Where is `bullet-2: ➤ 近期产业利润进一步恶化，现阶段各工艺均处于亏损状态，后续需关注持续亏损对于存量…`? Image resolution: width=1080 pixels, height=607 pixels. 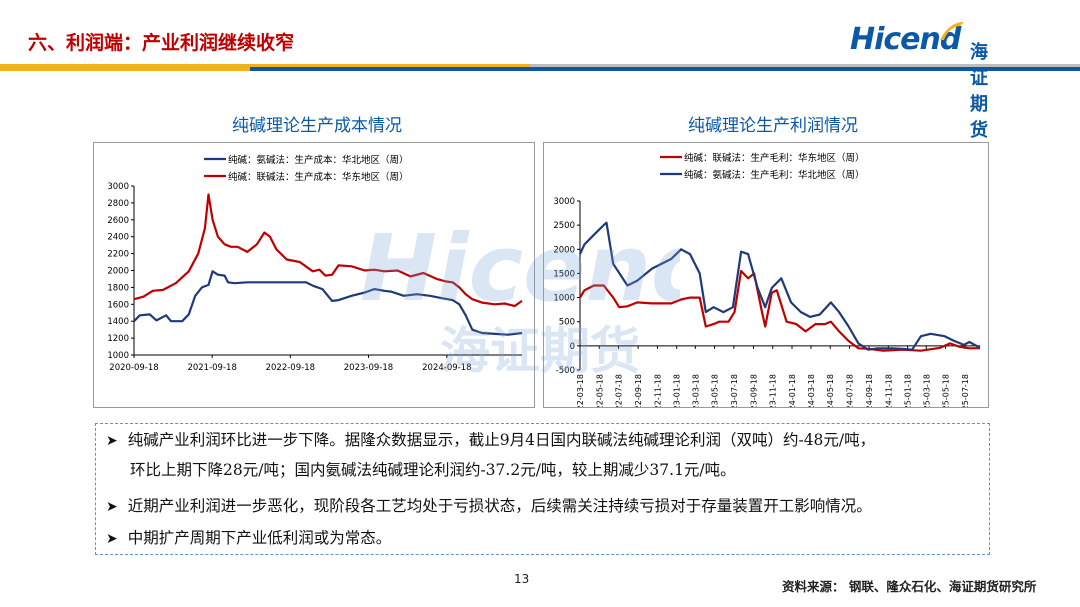 bullet-2: ➤ 近期产业利润进一步恶化，现阶段各工艺均处于亏损状态，后续需关注持续亏损对于存量… is located at coordinates (489, 507).